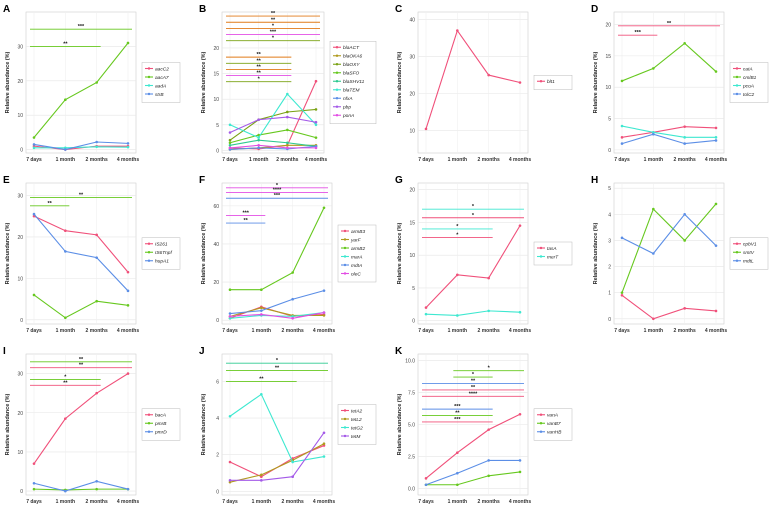 This screenshot has width=784, height=513. Describe the element at coordinates (346, 108) in the screenshot. I see `legend-label: pbp` at that location.